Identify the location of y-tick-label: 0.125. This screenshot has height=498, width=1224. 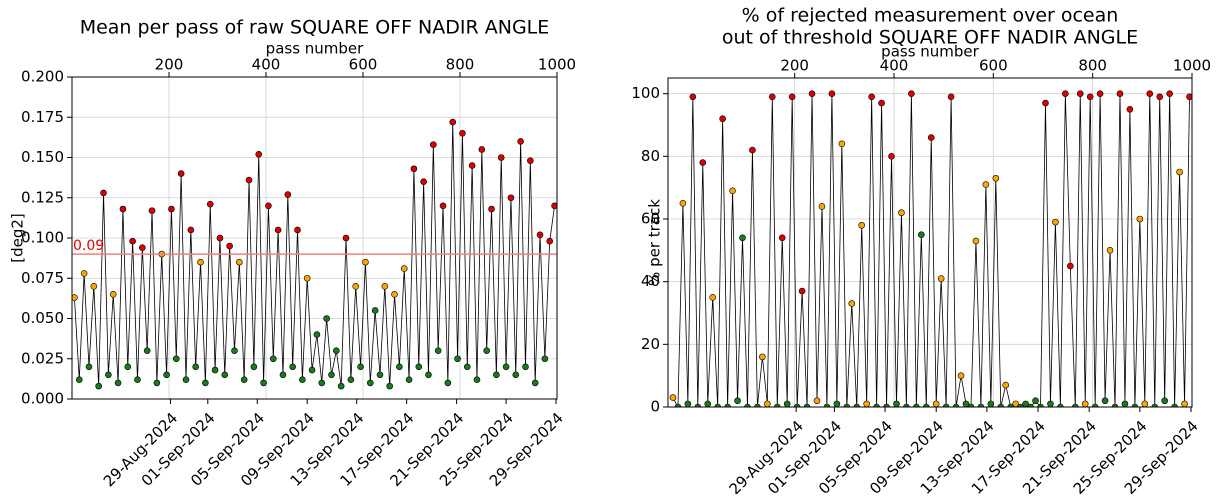
(42, 197).